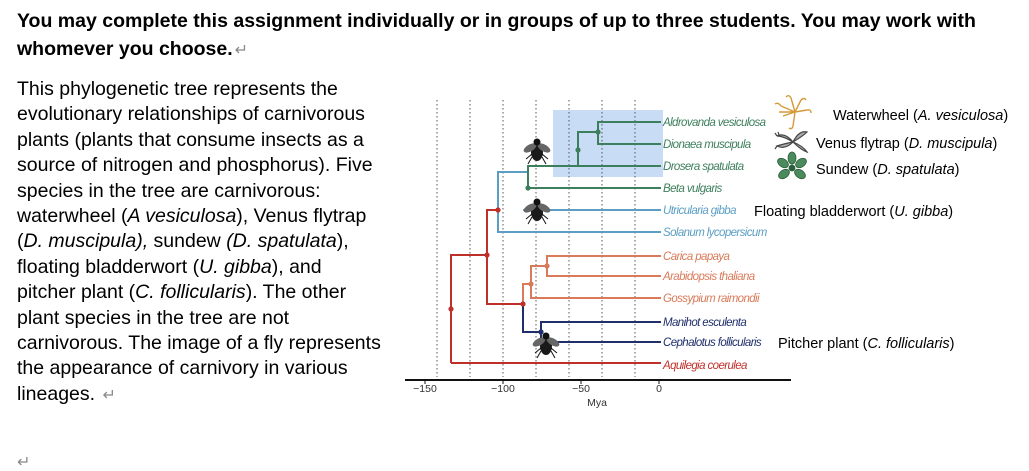  What do you see at coordinates (704, 323) in the screenshot?
I see `species-label: Manihot esculenta` at bounding box center [704, 323].